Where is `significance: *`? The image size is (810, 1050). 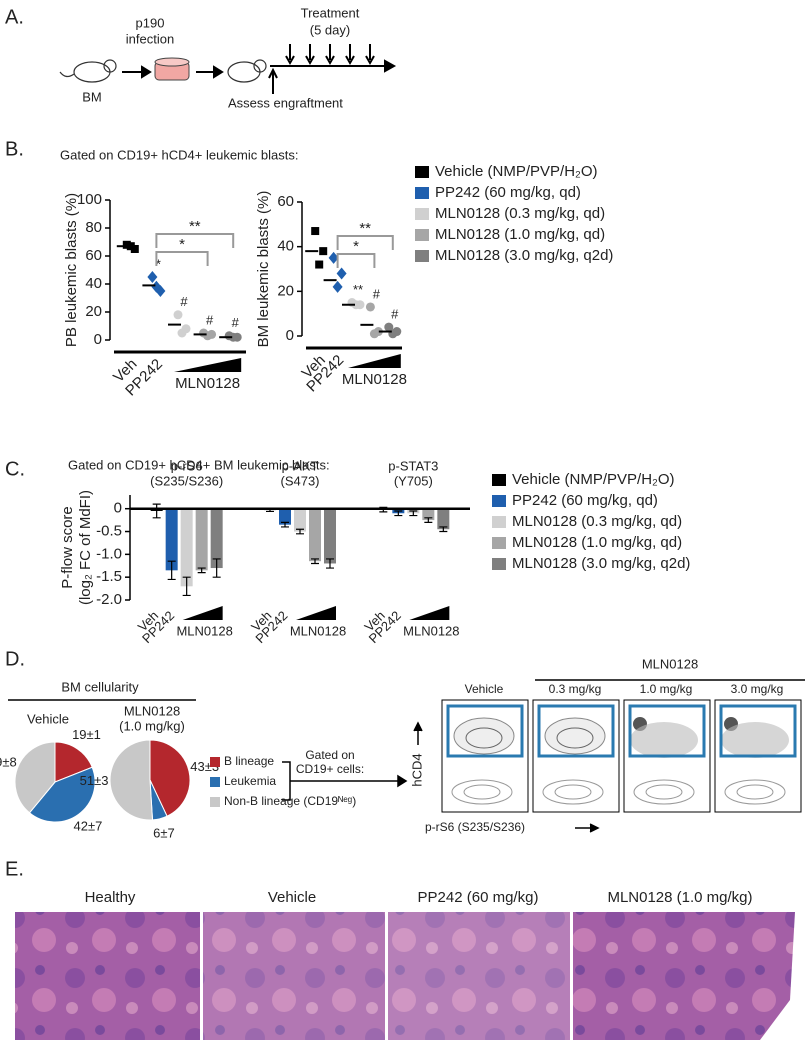 significance: * is located at coordinates (158, 263).